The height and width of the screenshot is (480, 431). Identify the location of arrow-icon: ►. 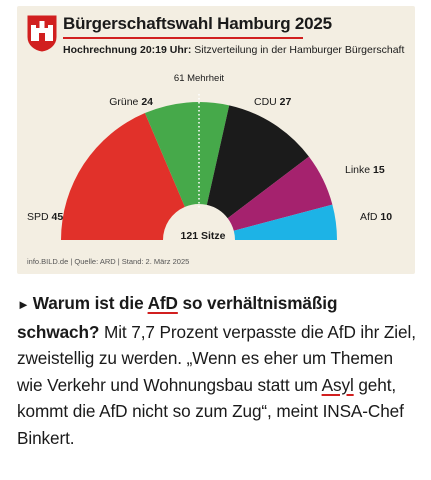
(23, 304).